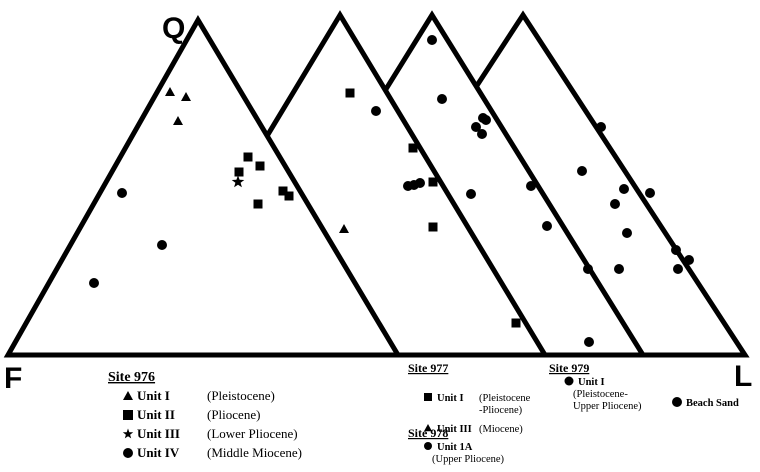  What do you see at coordinates (428, 368) in the screenshot?
I see `site-label: Site 977` at bounding box center [428, 368].